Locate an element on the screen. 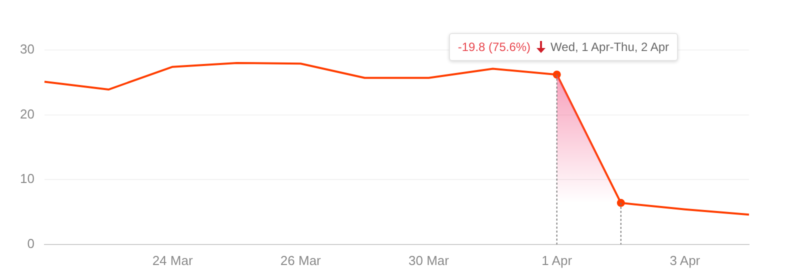 The width and height of the screenshot is (793, 280). x-tick-label: 3 Apr is located at coordinates (685, 260).